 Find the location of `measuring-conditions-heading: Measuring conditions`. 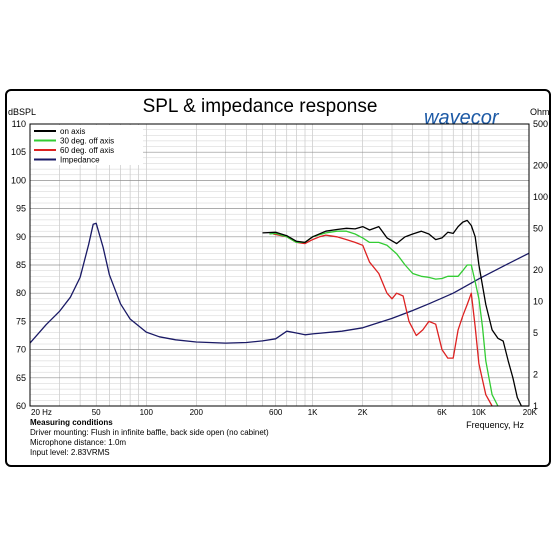

measuring-conditions-heading: Measuring conditions is located at coordinates (71, 422).